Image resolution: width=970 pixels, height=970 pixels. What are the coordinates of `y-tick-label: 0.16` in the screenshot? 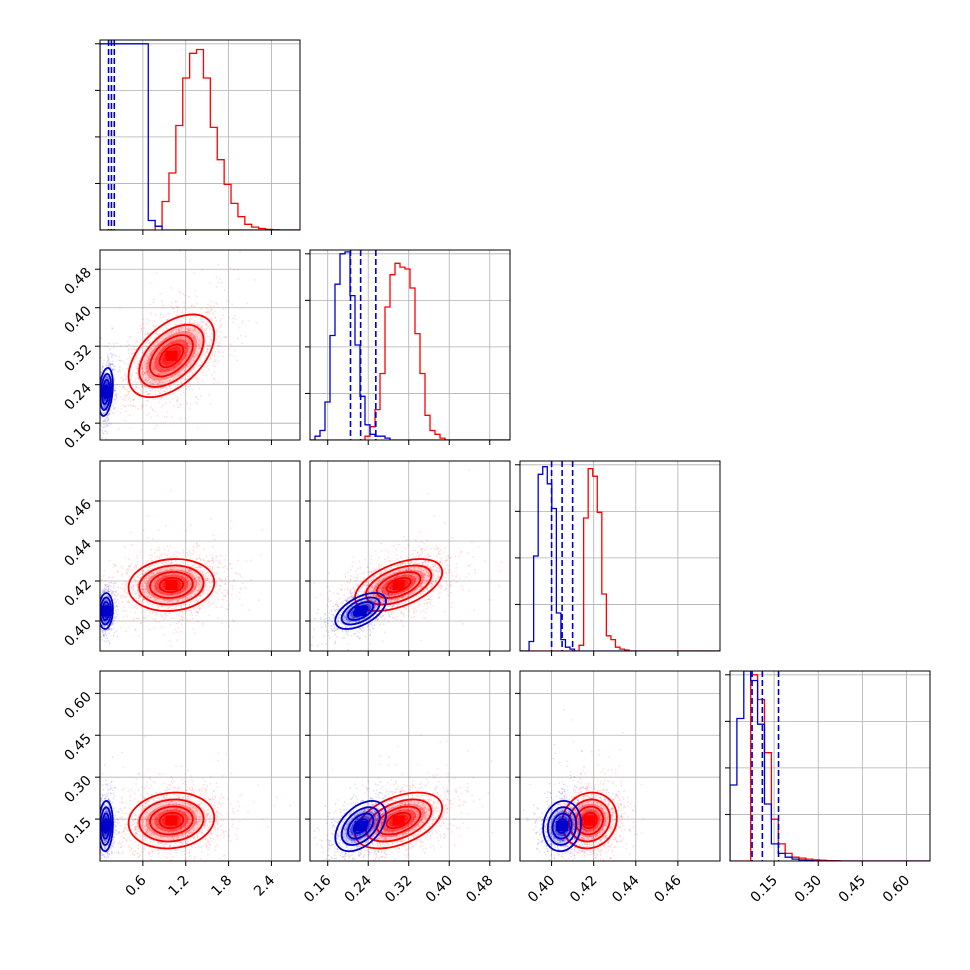 It's located at (77, 435).